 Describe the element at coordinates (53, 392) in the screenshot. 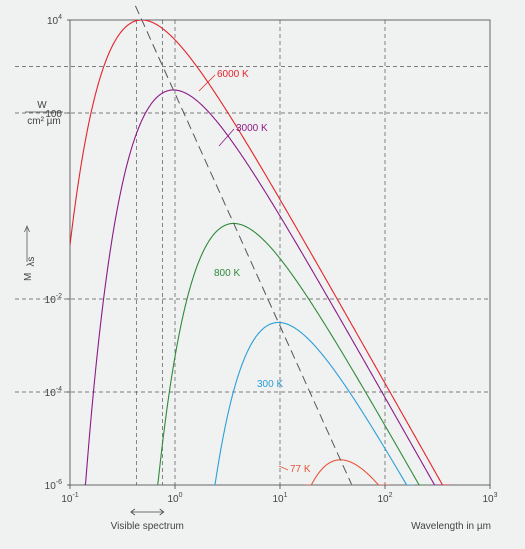

I see `y-tick-label-1: 10⁻⁴` at that location.